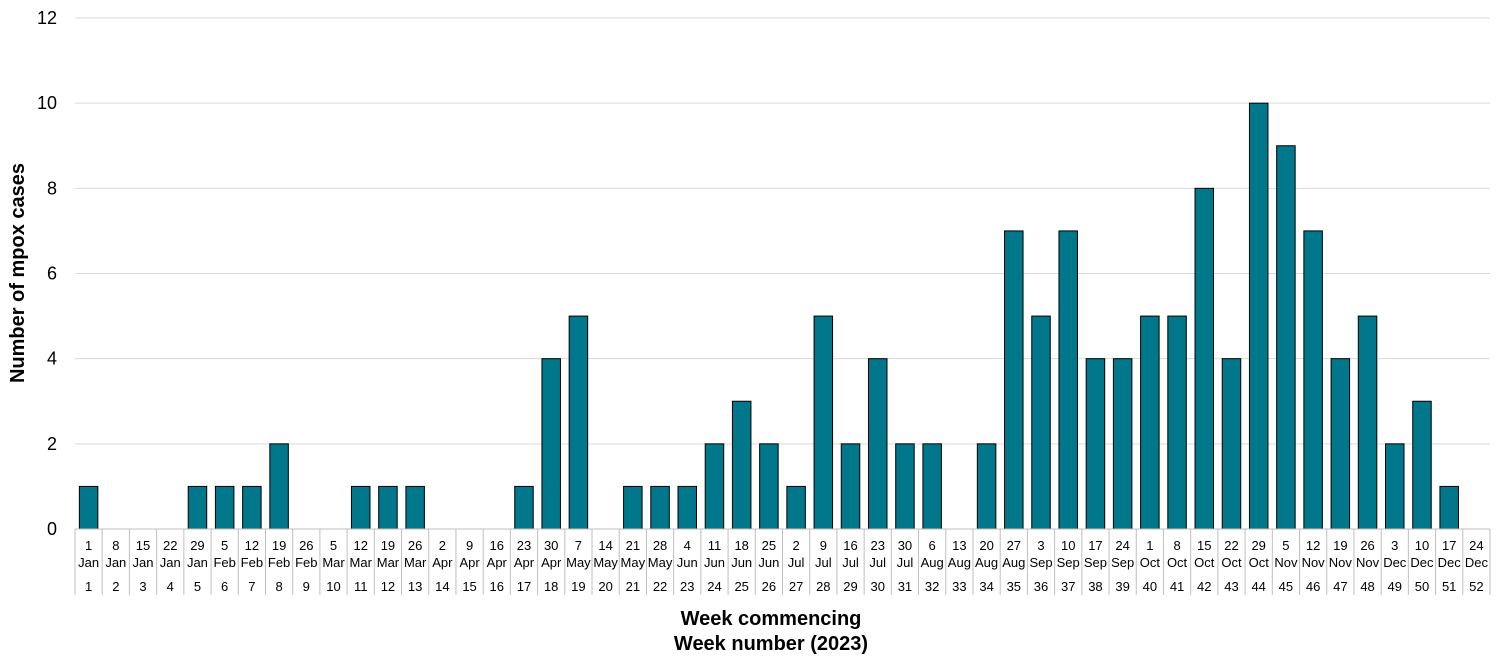 Image resolution: width=1500 pixels, height=656 pixels. I want to click on y-tick-label: 12, so click(47, 18).